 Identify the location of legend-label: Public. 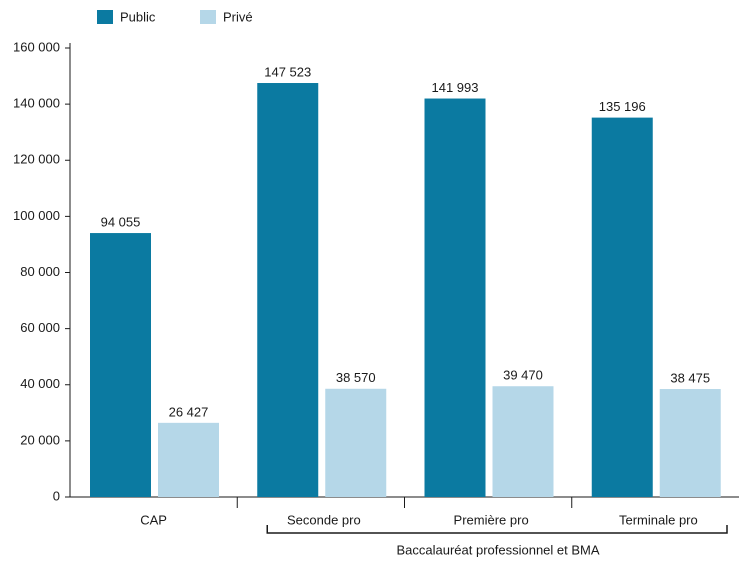
(138, 16).